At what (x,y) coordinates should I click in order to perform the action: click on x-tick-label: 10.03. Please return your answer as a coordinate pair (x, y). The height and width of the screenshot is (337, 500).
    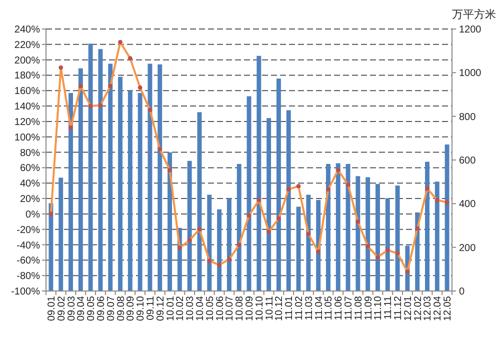
    Looking at the image, I should click on (190, 309).